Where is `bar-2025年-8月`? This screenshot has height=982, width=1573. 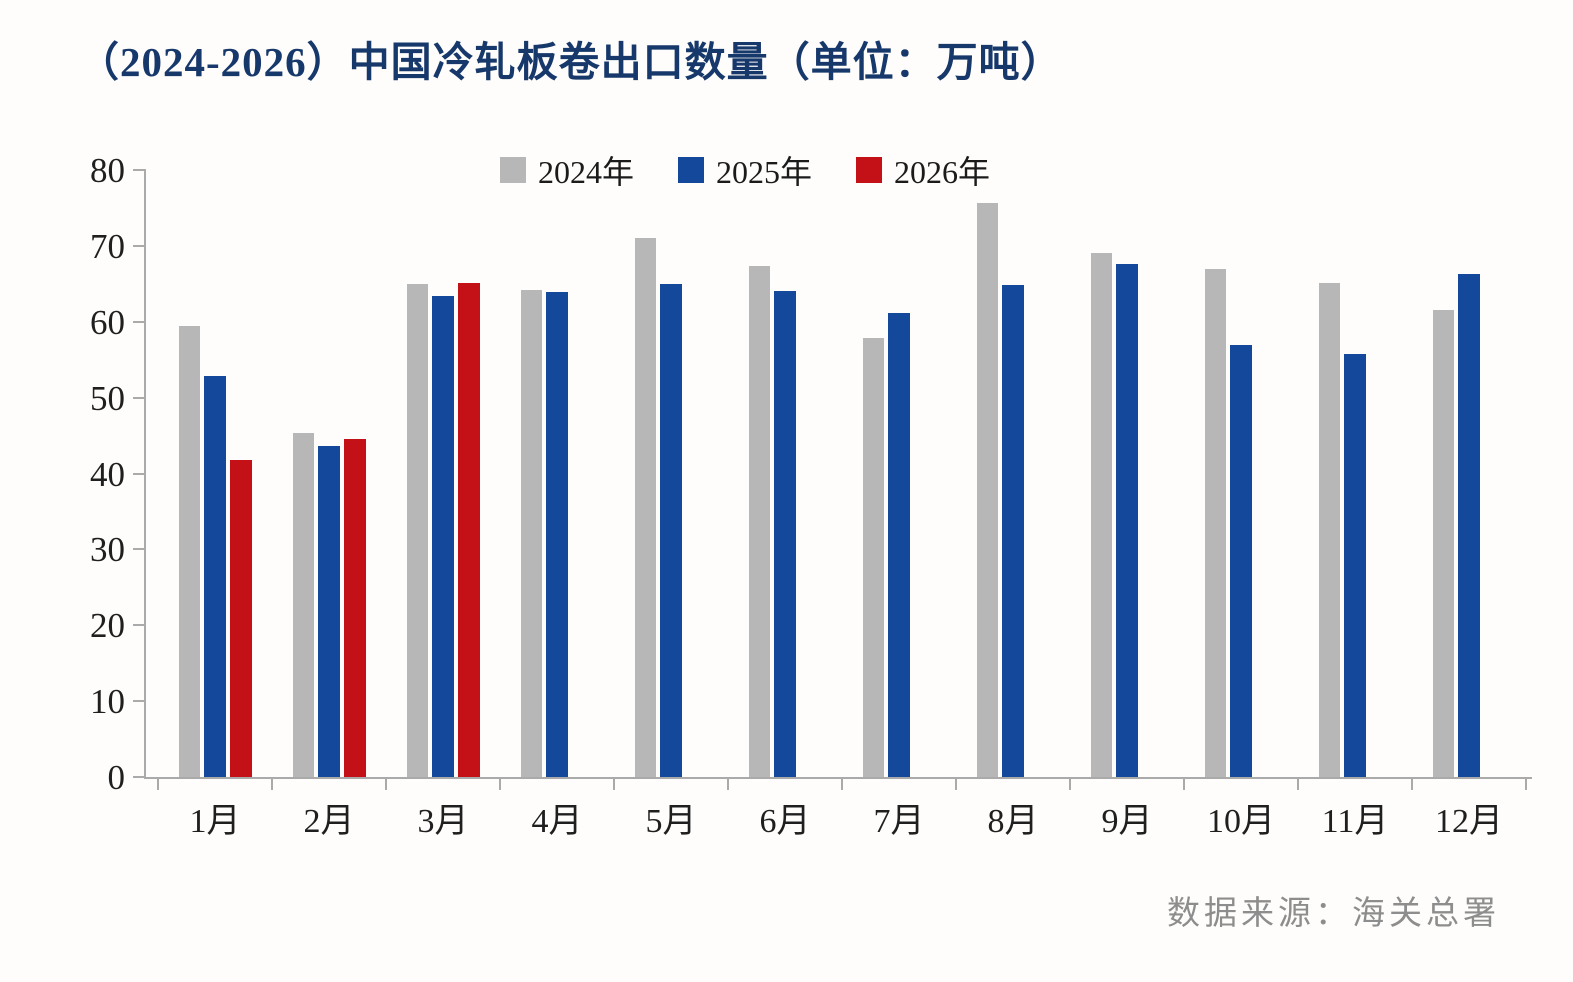 bar-2025年-8月 is located at coordinates (1013, 530).